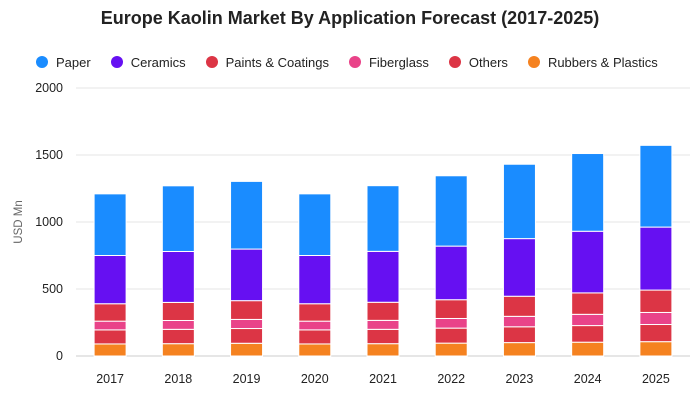  Describe the element at coordinates (602, 62) in the screenshot. I see `legend-label: Rubbers & Plastics` at that location.